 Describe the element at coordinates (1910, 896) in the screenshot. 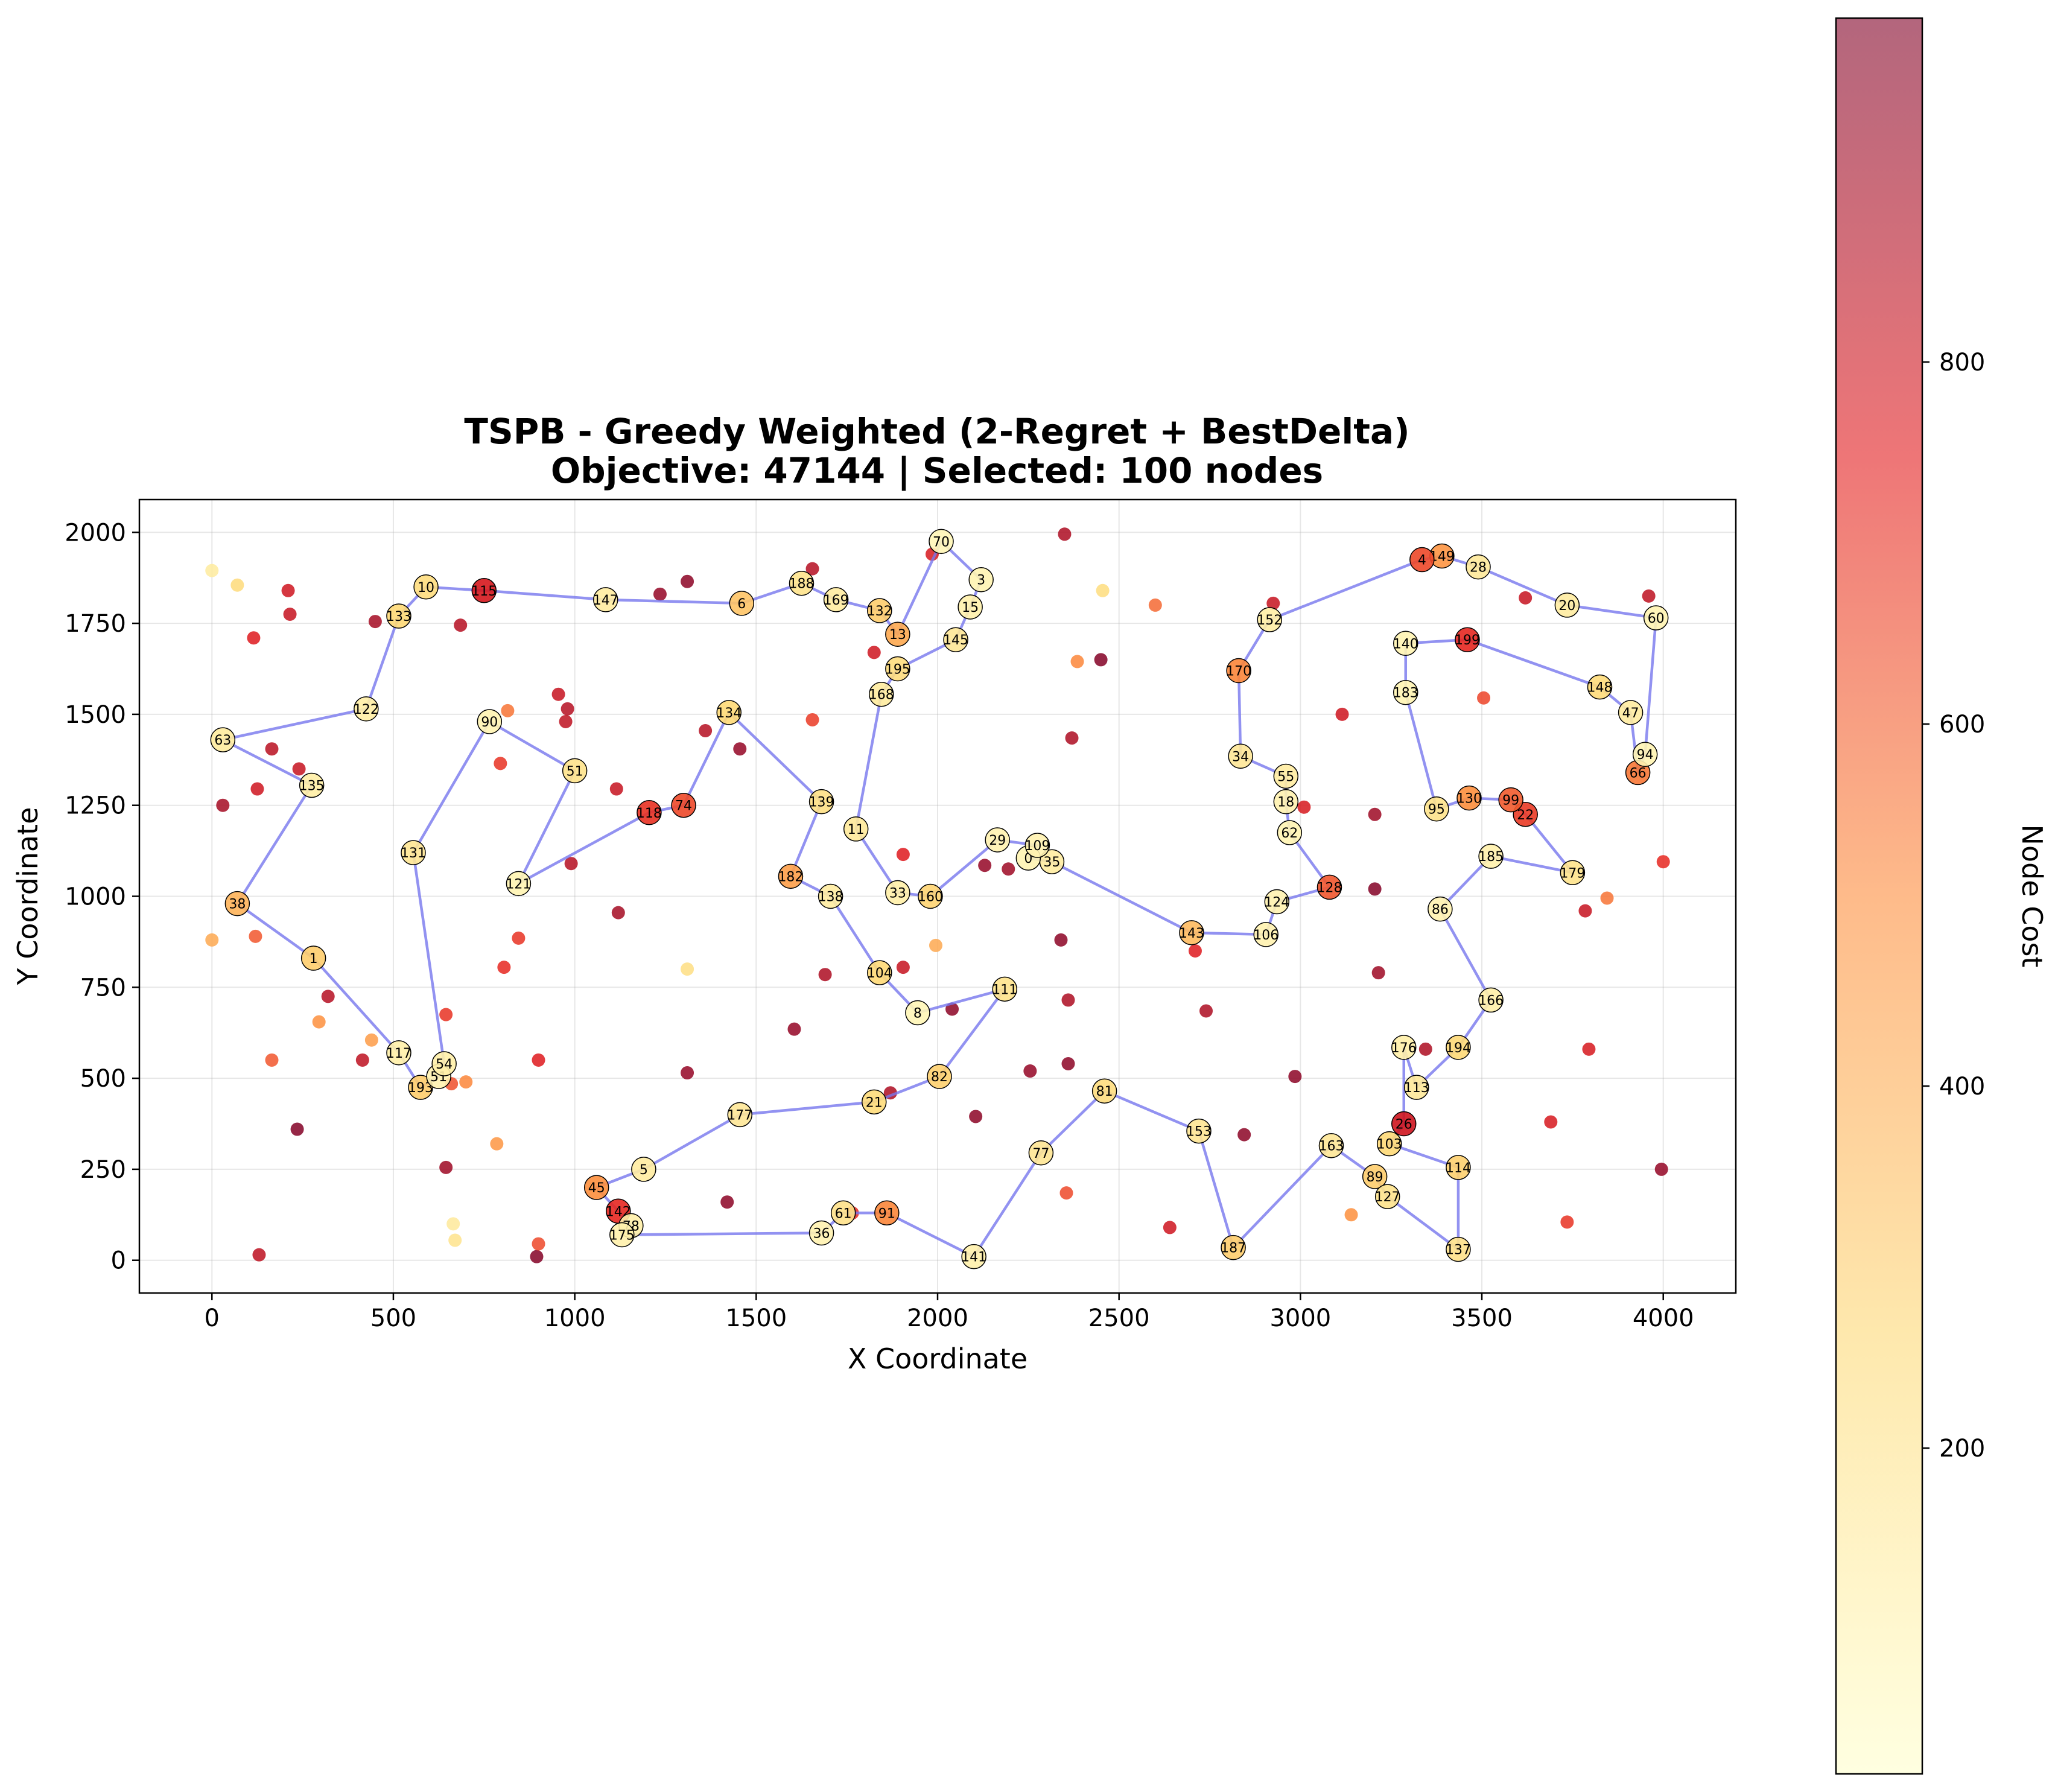

I see `colorbar: 200 400 600 800` at that location.